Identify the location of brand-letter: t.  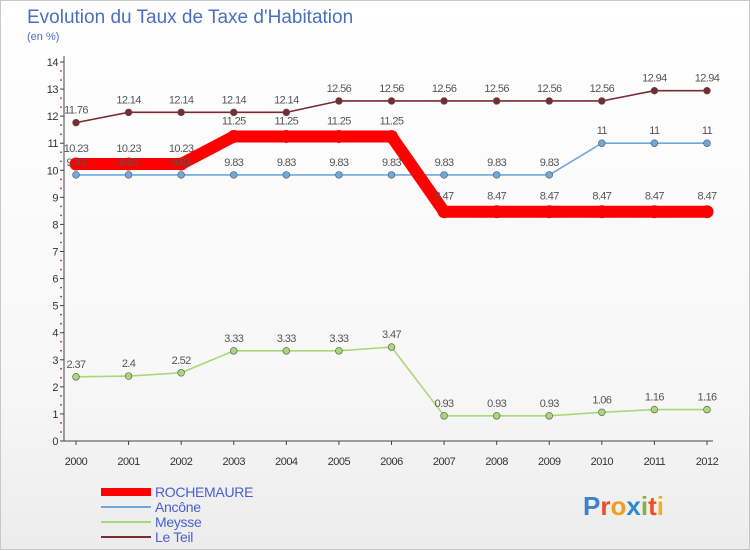
(652, 506).